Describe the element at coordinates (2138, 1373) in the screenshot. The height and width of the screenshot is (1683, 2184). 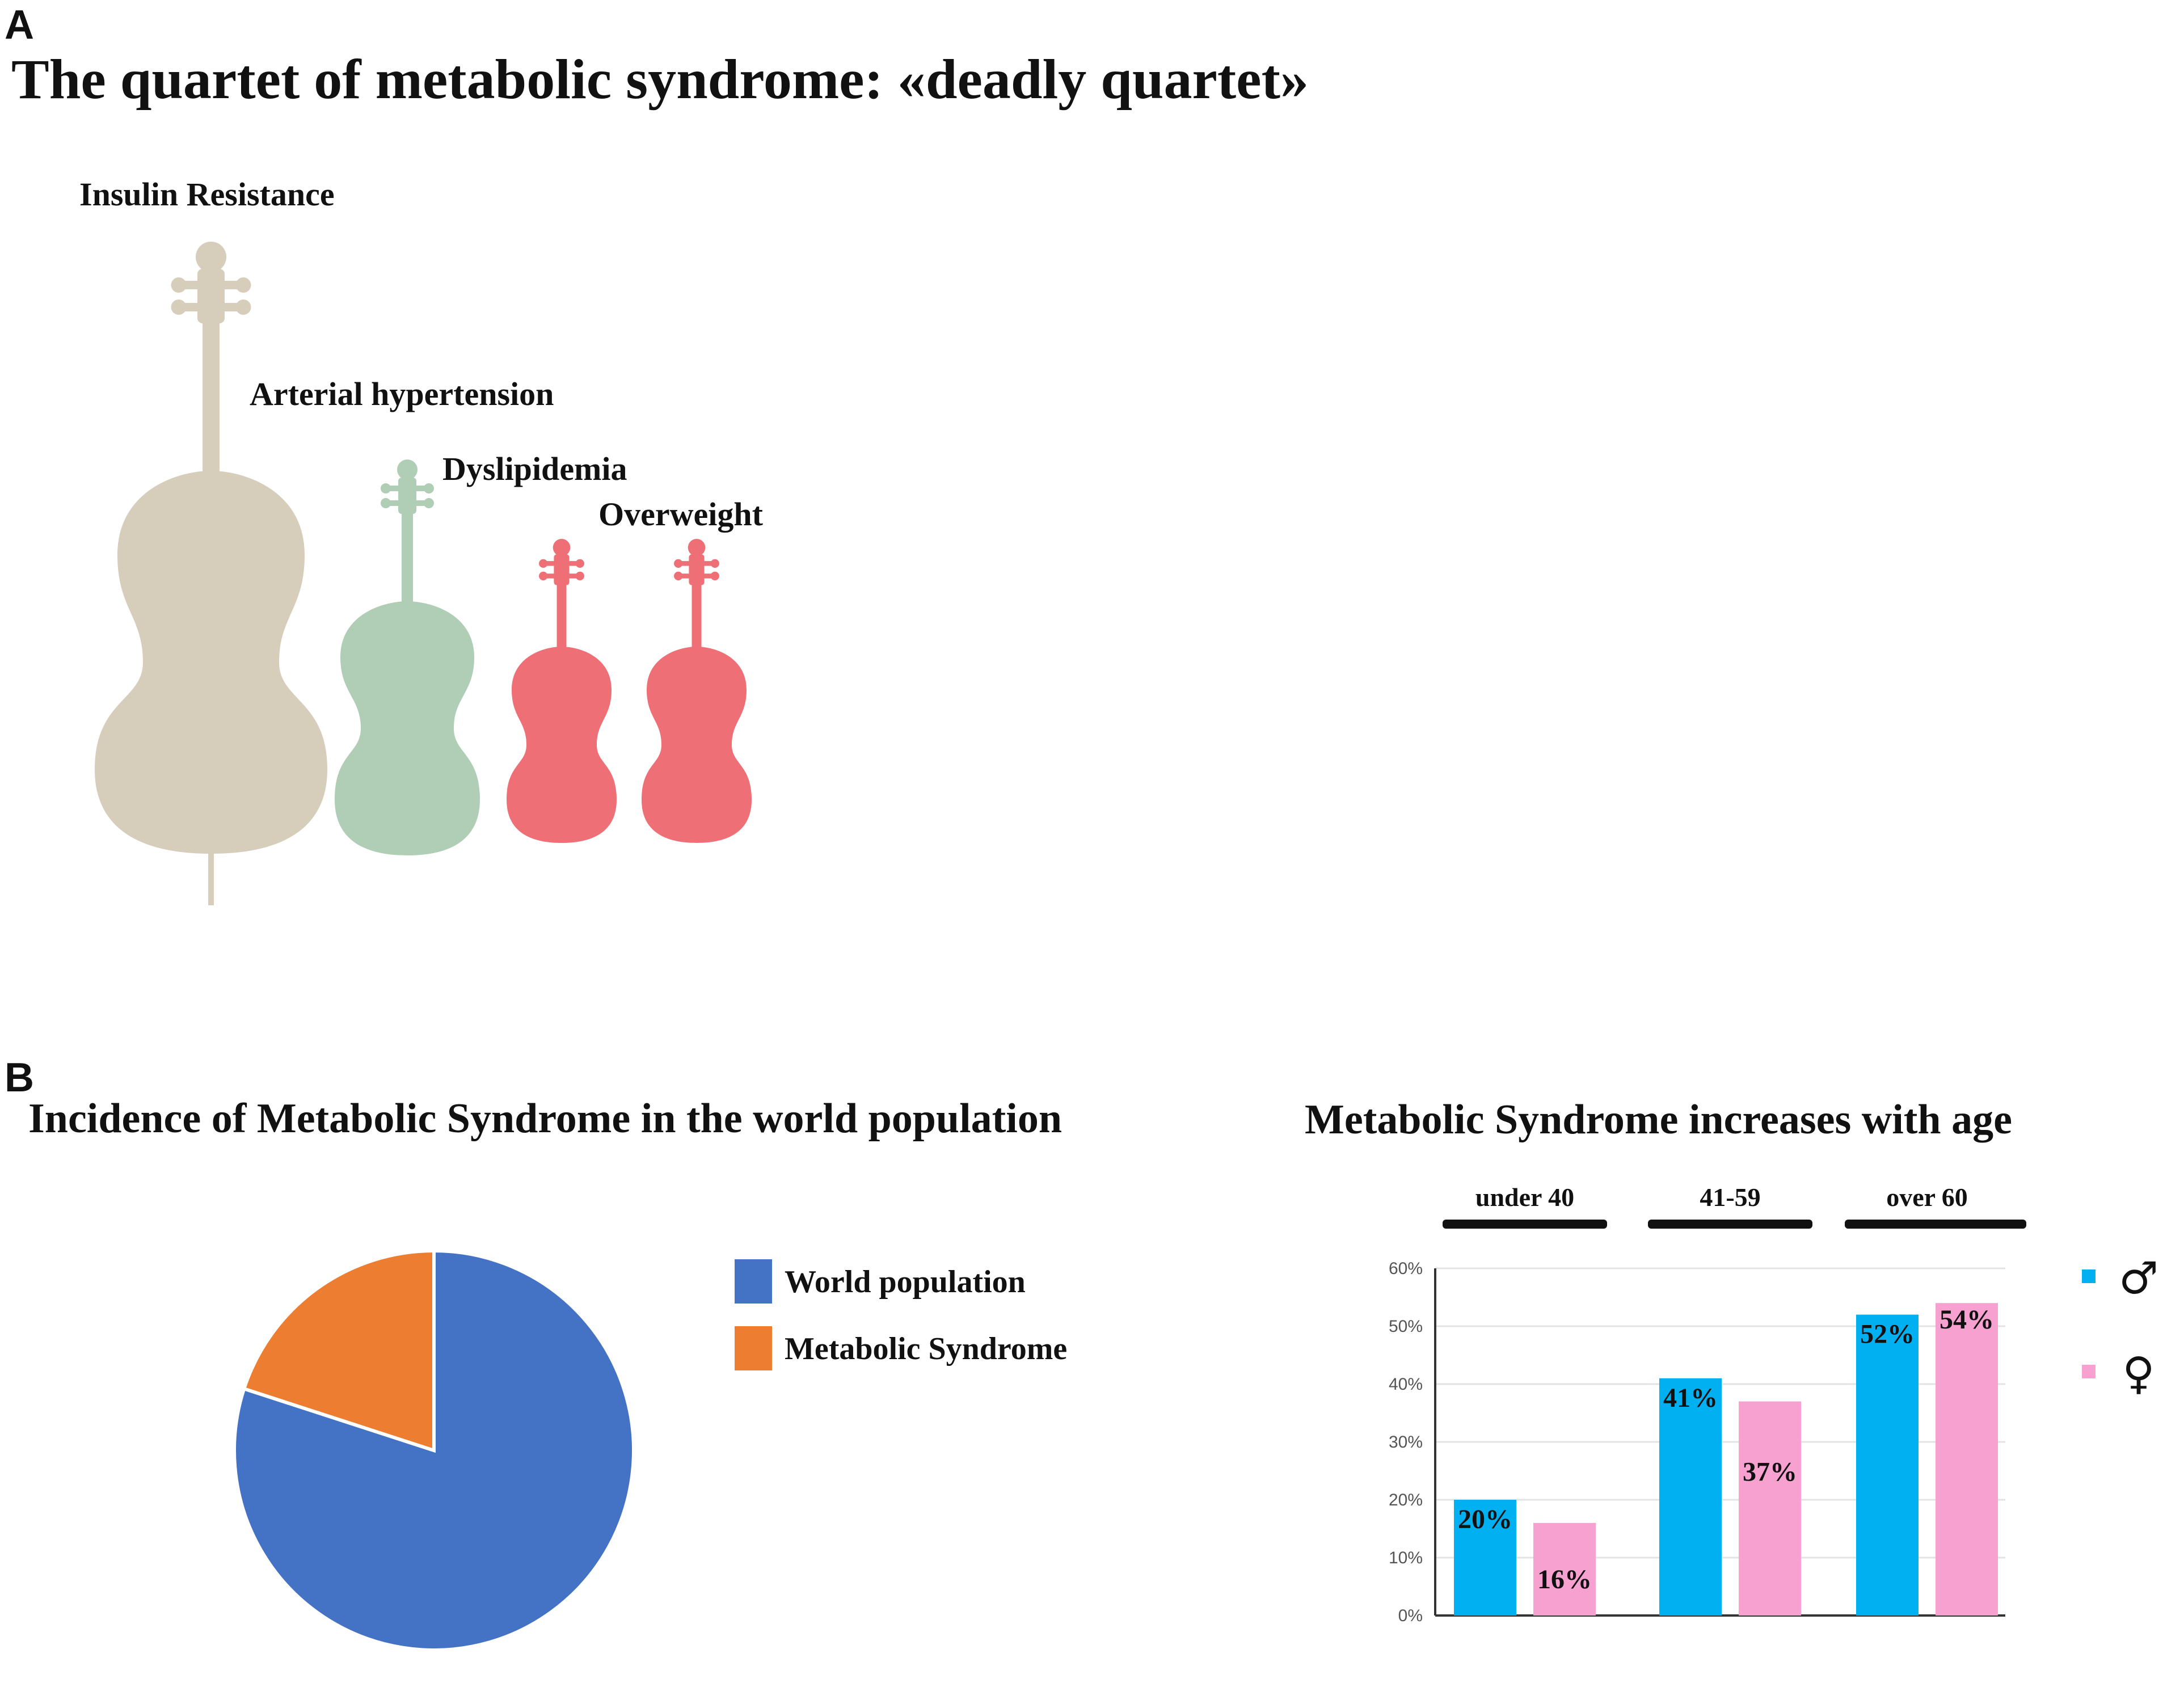
I see `female-symbol-icon: ♀` at that location.